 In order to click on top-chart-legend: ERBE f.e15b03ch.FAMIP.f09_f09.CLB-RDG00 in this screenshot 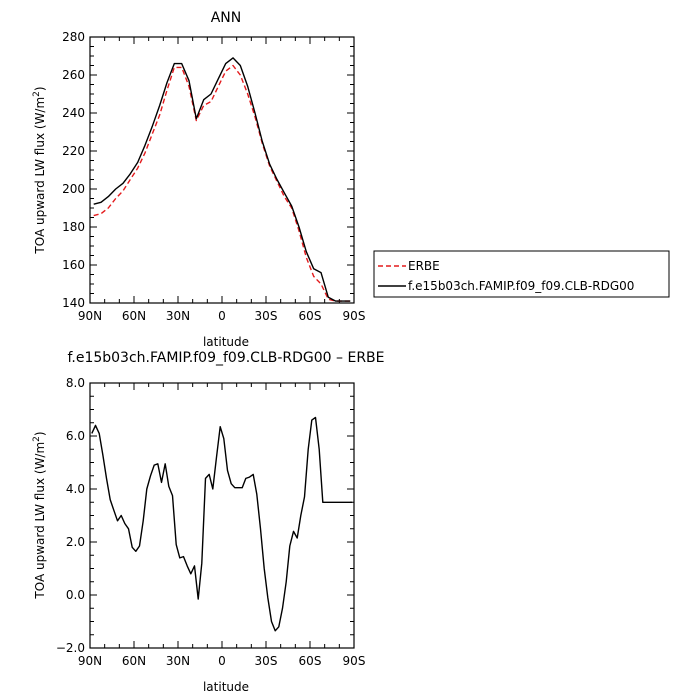, I will do `click(521, 274)`.